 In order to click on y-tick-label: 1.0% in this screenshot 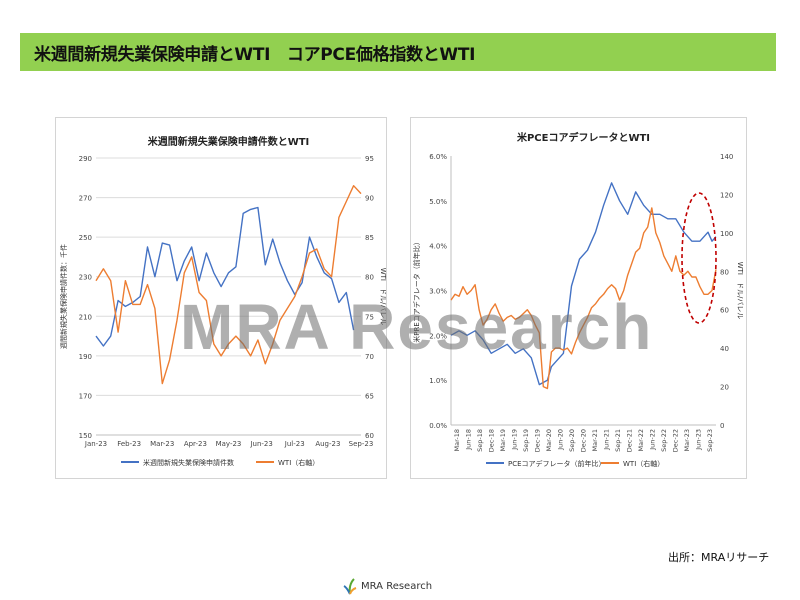, I will do `click(438, 381)`.